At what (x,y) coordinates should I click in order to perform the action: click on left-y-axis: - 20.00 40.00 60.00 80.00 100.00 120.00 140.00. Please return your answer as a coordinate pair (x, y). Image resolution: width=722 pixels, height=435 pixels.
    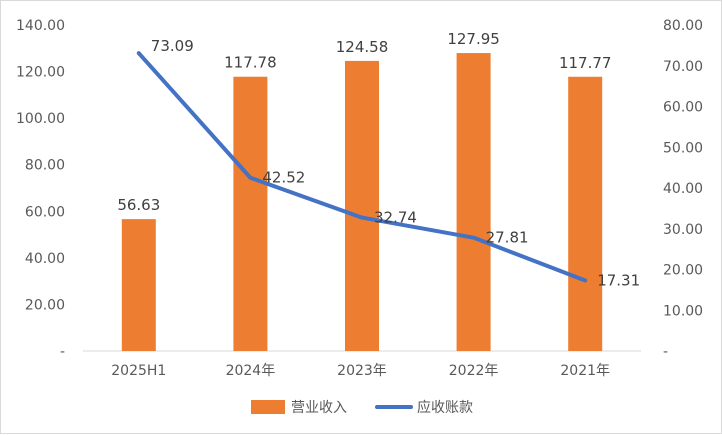
    Looking at the image, I should click on (40, 189).